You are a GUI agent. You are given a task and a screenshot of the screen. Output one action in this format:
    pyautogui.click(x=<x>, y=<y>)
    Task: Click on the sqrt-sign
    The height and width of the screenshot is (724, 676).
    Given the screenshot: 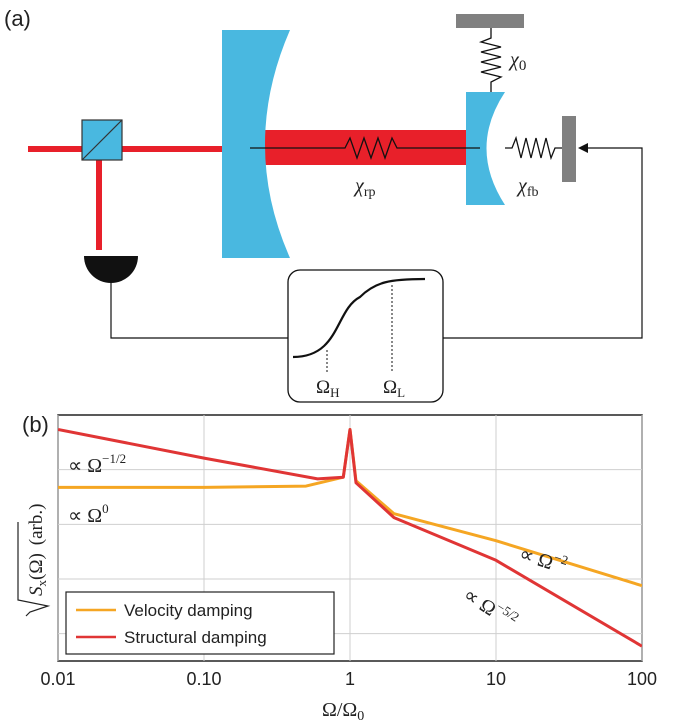 What is the action you would take?
    pyautogui.click(x=34, y=569)
    